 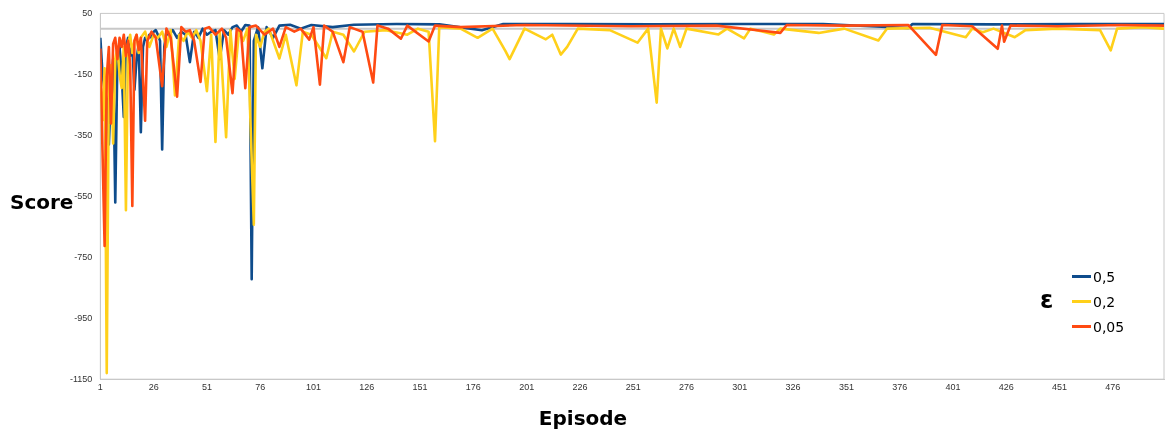 I want to click on x-tick-label: 301, so click(x=740, y=387).